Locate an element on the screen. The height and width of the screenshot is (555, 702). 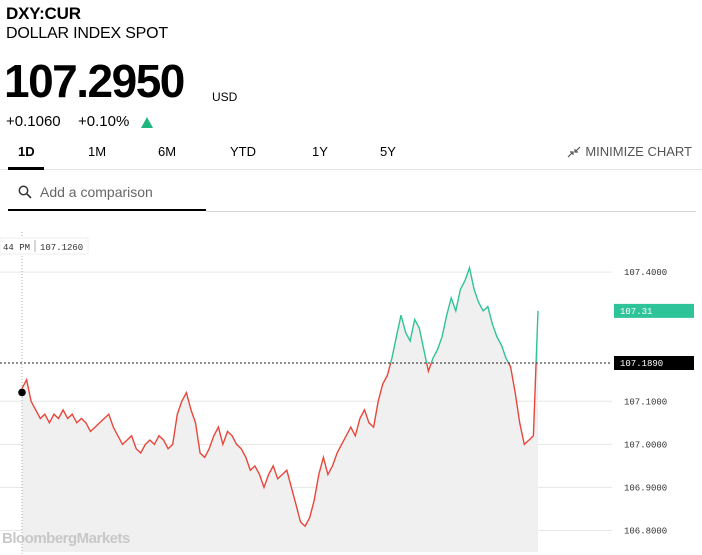
tab-ytd: YTD is located at coordinates (243, 151).